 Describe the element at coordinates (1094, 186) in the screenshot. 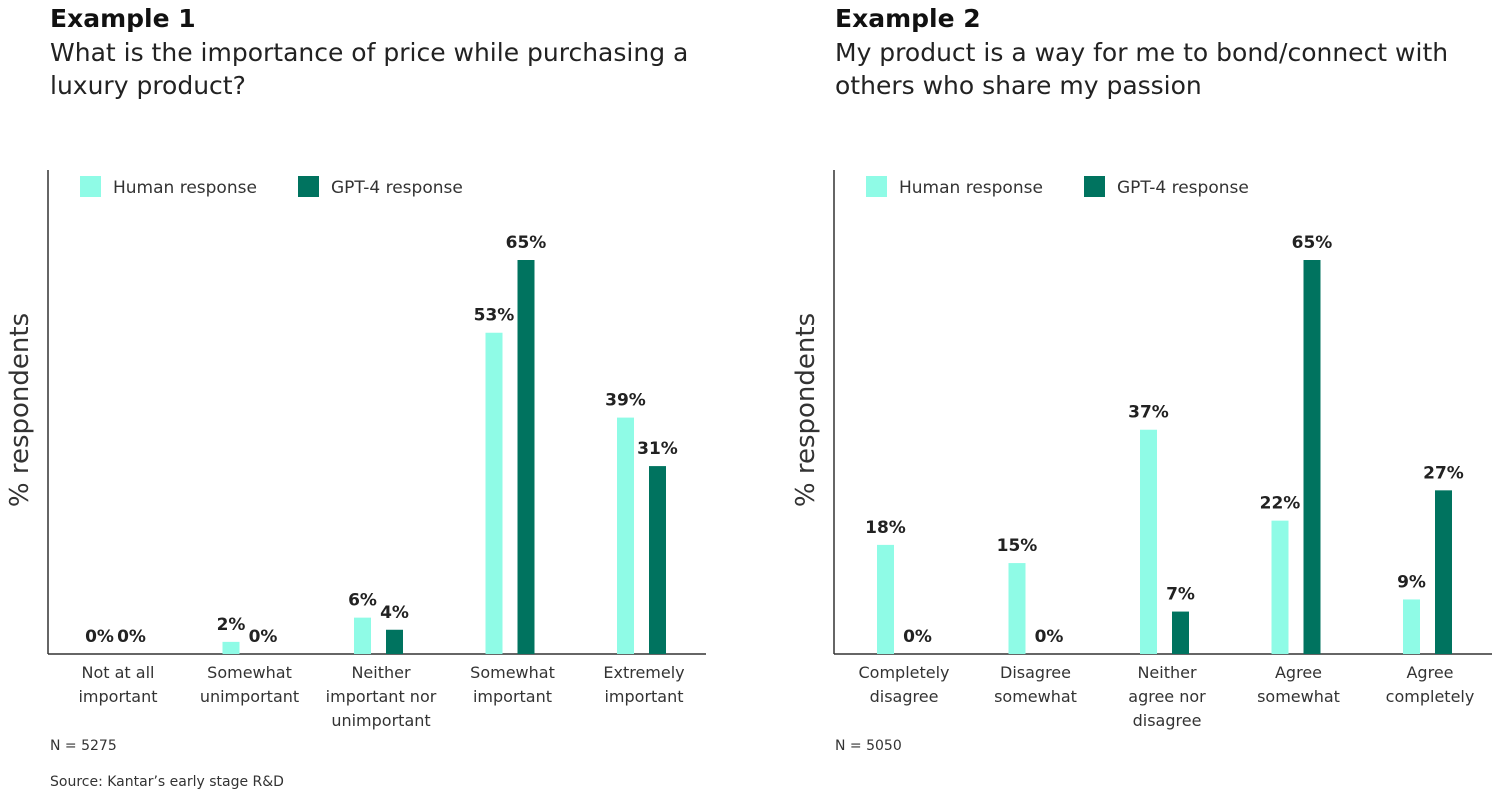

I see `chart-2-legend-swatch-gpt` at that location.